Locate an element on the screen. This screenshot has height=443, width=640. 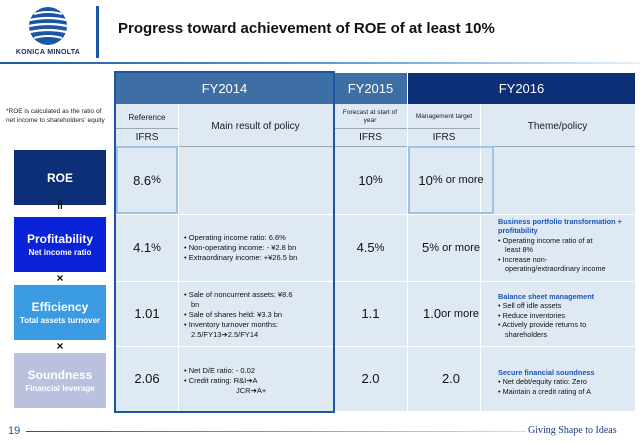
reference-header: Reference is located at coordinates (147, 117).